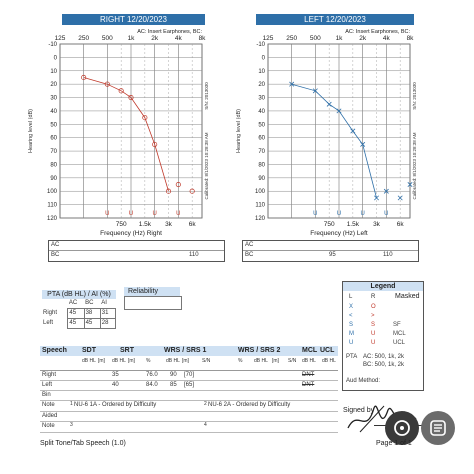  What do you see at coordinates (310, 350) in the screenshot?
I see `speech-mcl: MCL` at bounding box center [310, 350].